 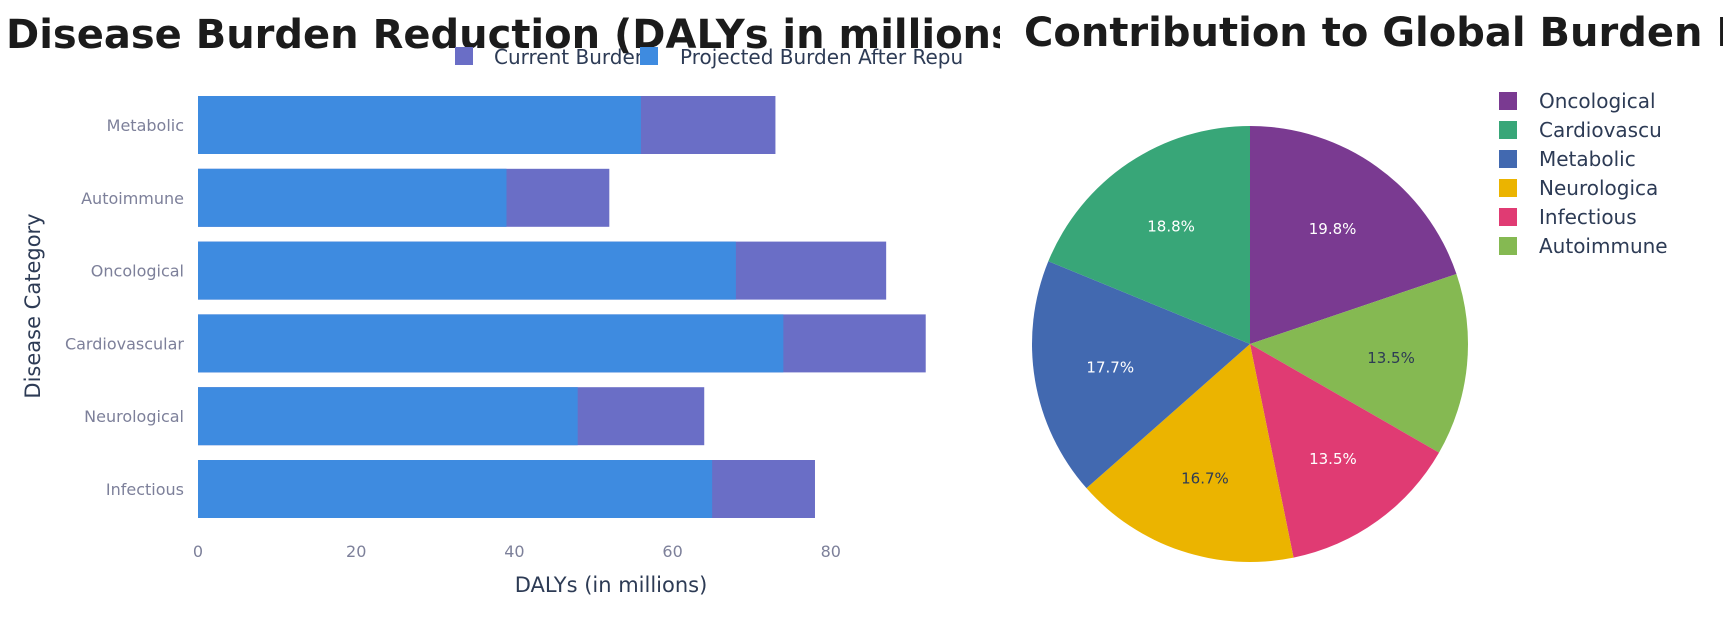 I want to click on pie-slice-label: 16.7%, so click(x=1205, y=478).